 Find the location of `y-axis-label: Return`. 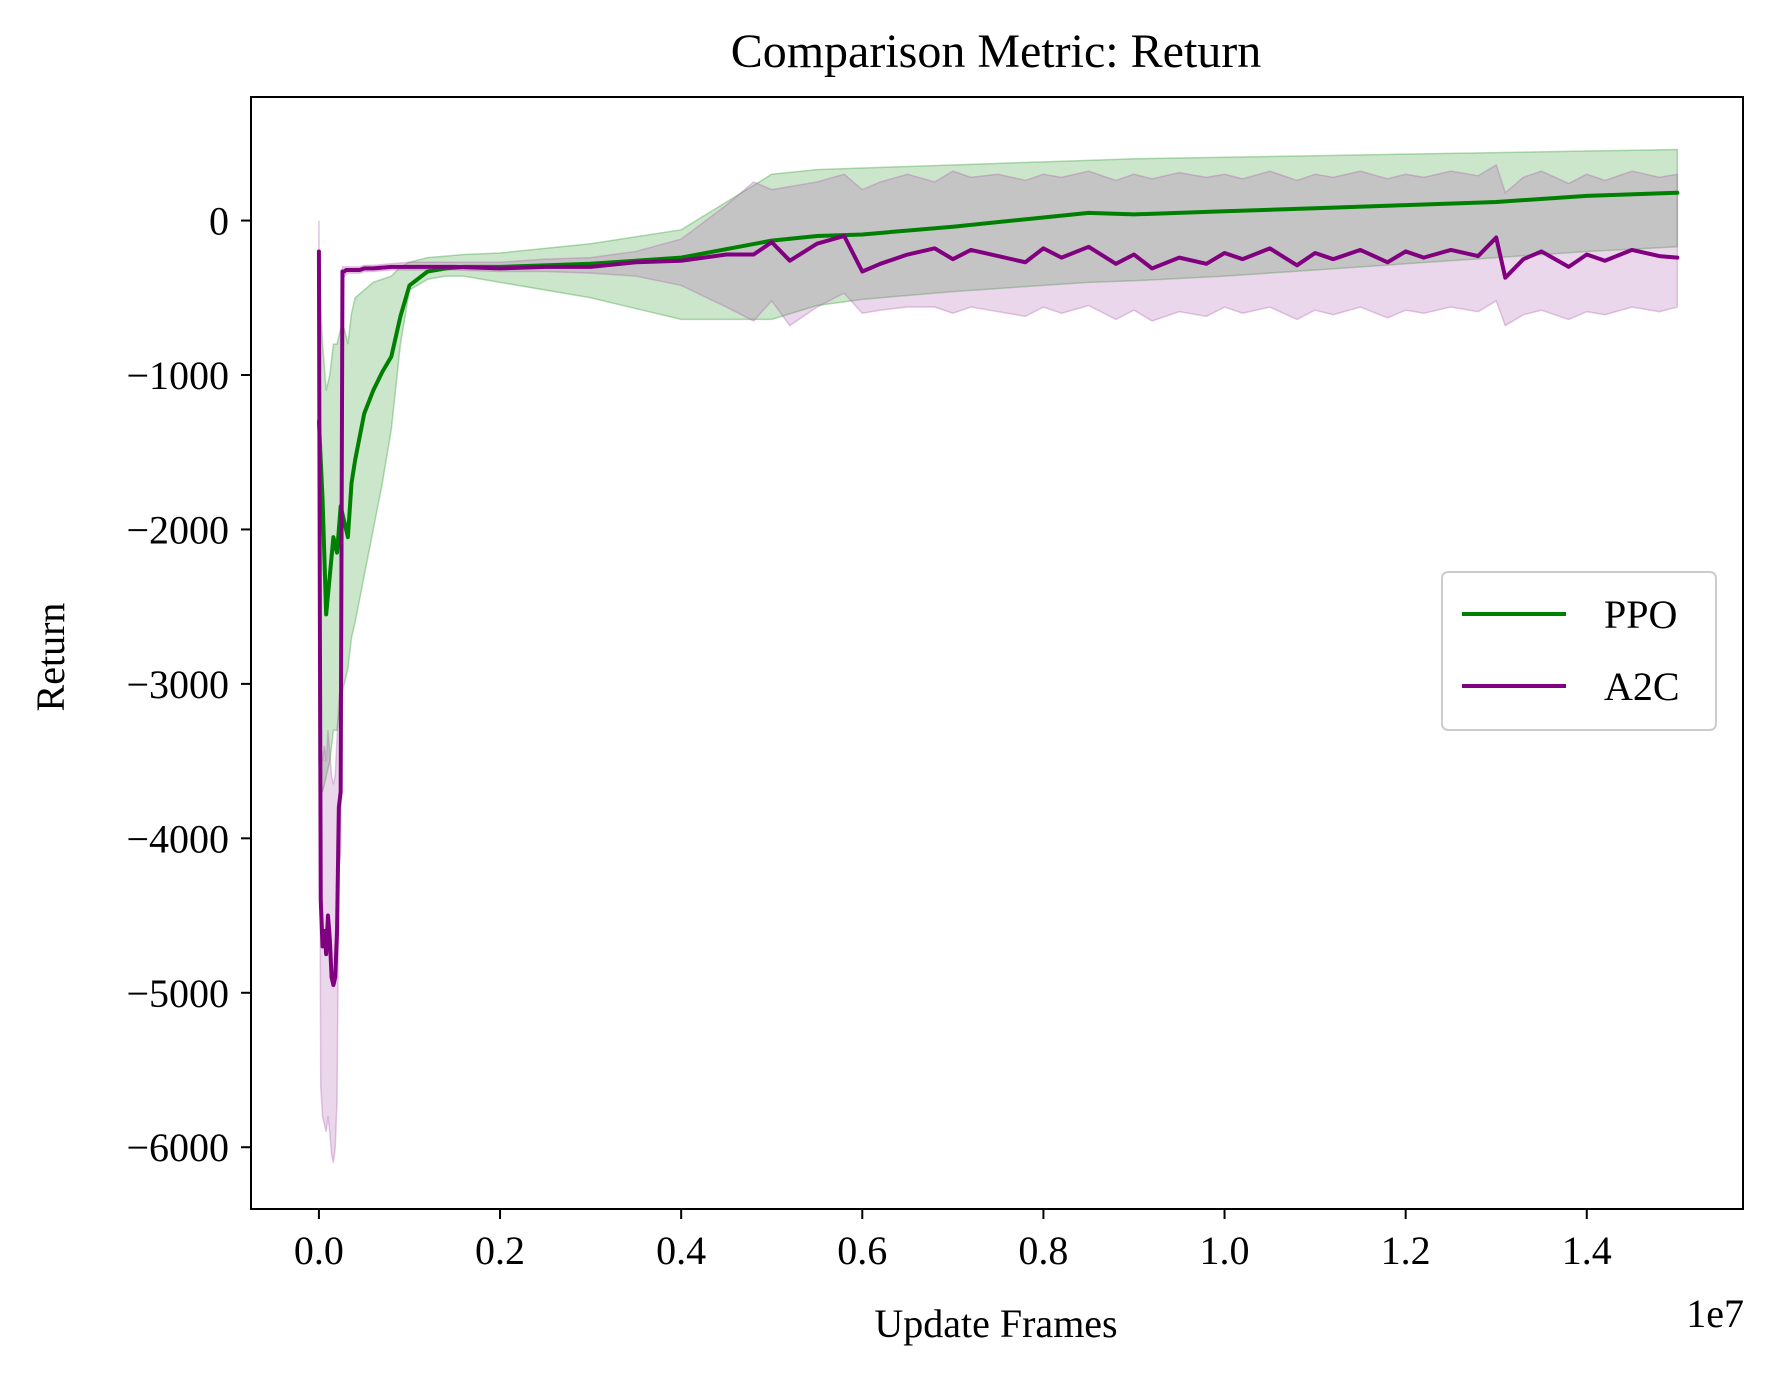

y-axis-label: Return is located at coordinates (50, 657).